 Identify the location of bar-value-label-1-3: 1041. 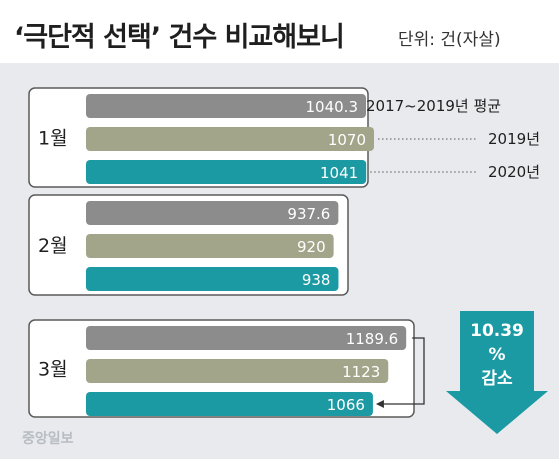
(339, 173).